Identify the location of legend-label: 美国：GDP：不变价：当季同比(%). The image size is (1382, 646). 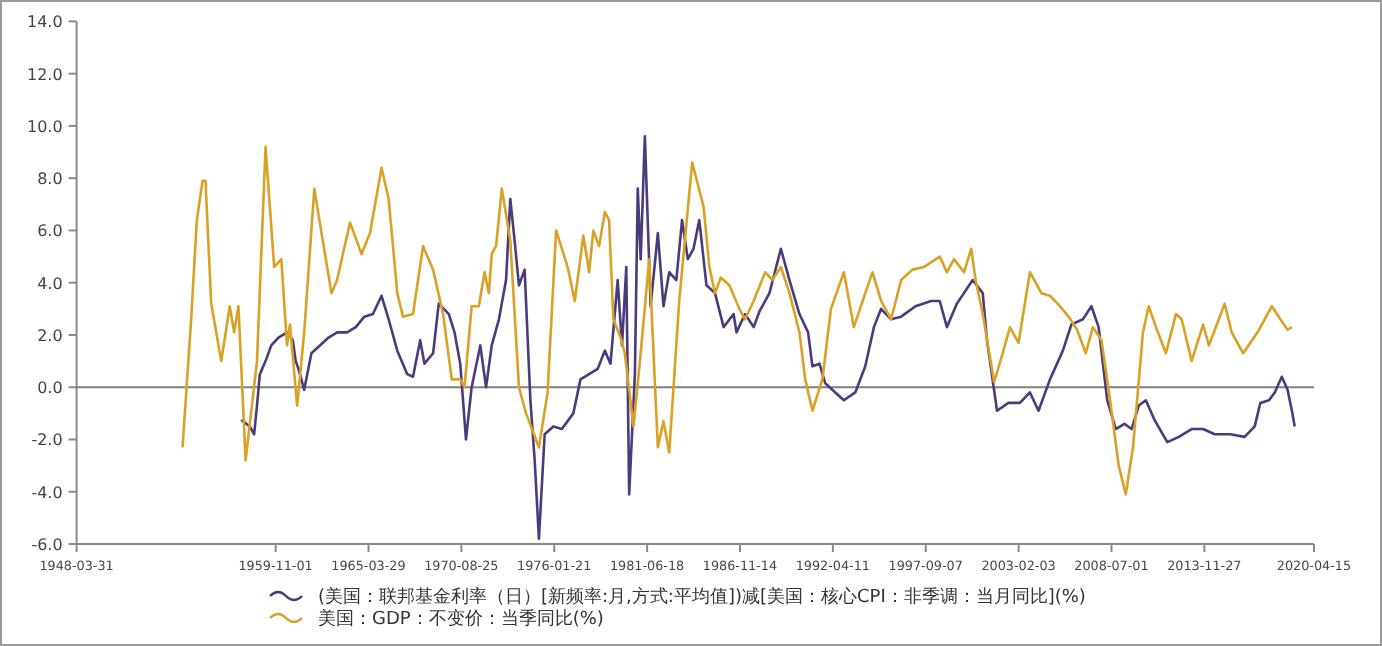
(461, 619).